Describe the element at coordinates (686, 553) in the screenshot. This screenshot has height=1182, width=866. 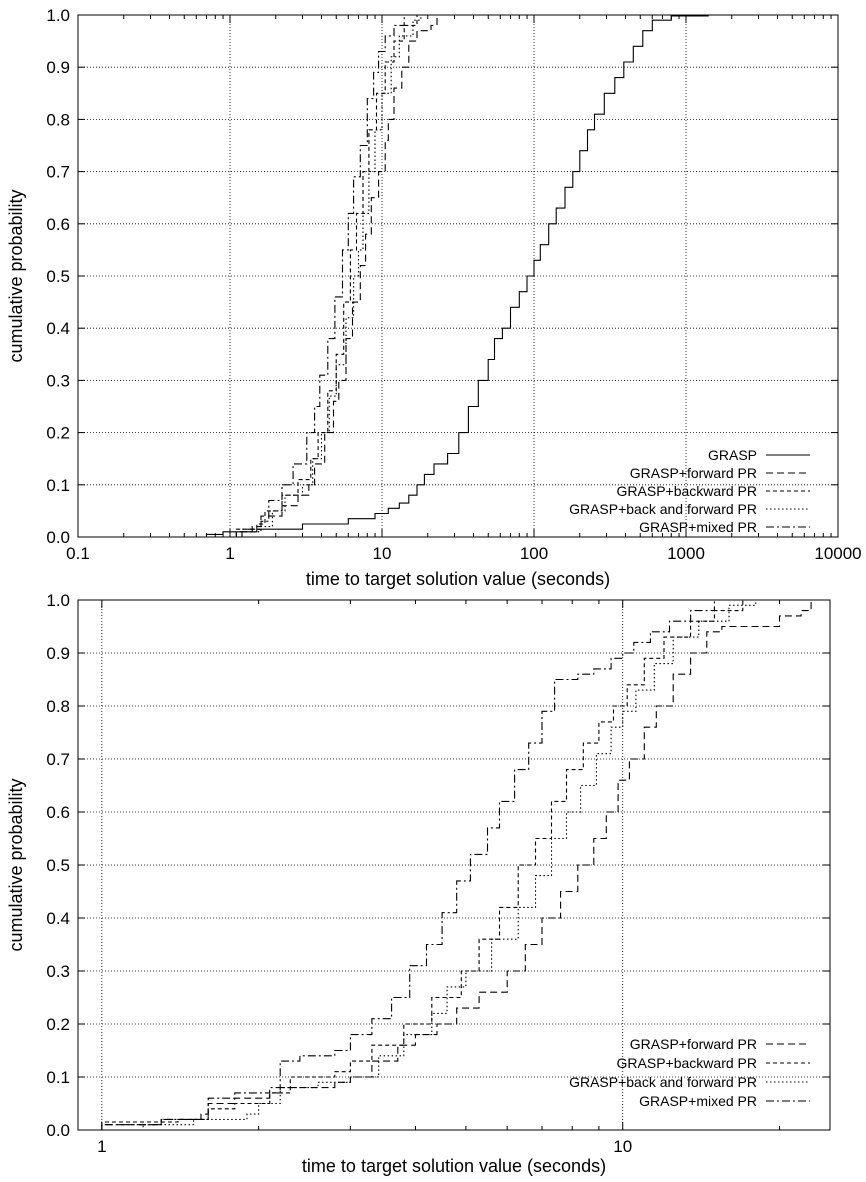
I see `x-tick-label: 1000` at that location.